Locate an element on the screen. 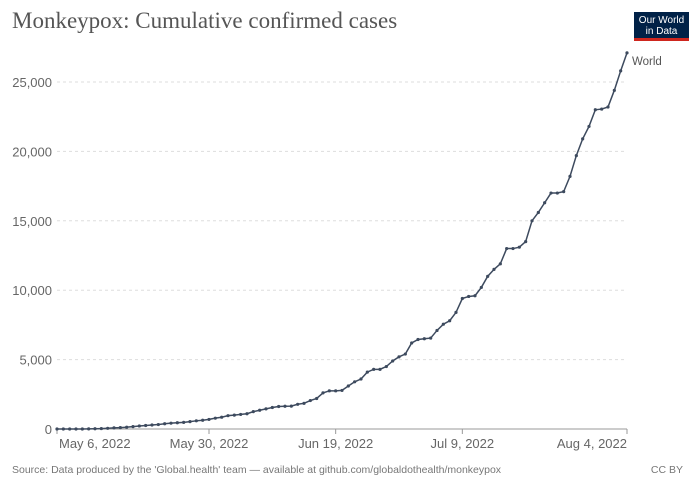  y-tick-label: 20,000 is located at coordinates (32, 151).